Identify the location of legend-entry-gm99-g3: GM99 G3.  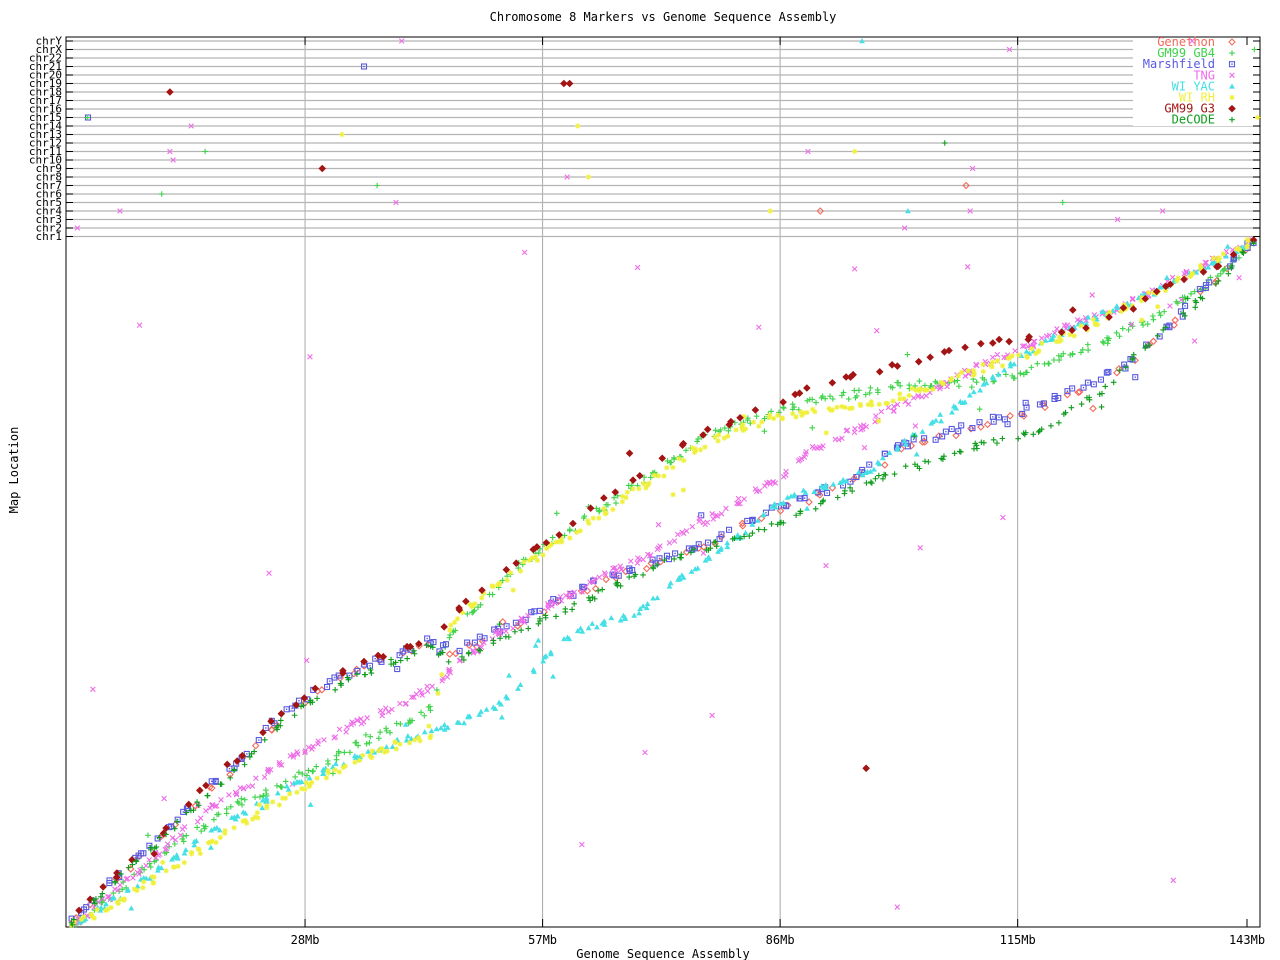
(1200, 109).